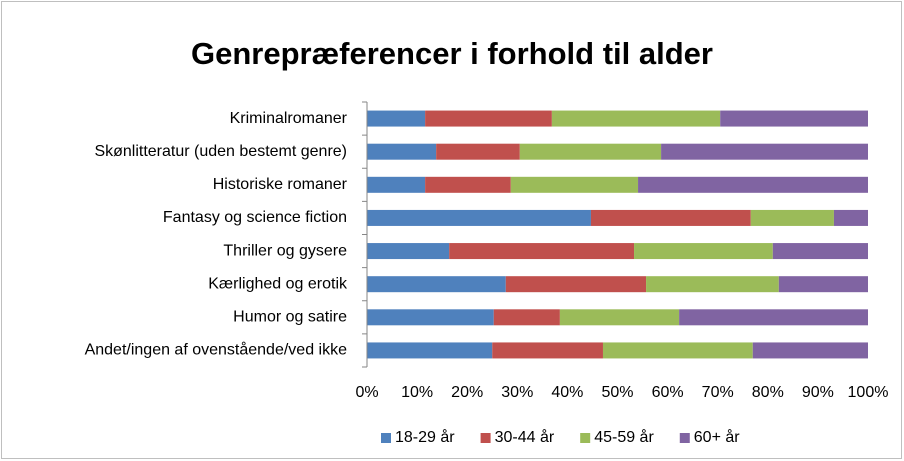 The width and height of the screenshot is (904, 461). I want to click on legend-label: 30-44 år, so click(525, 437).